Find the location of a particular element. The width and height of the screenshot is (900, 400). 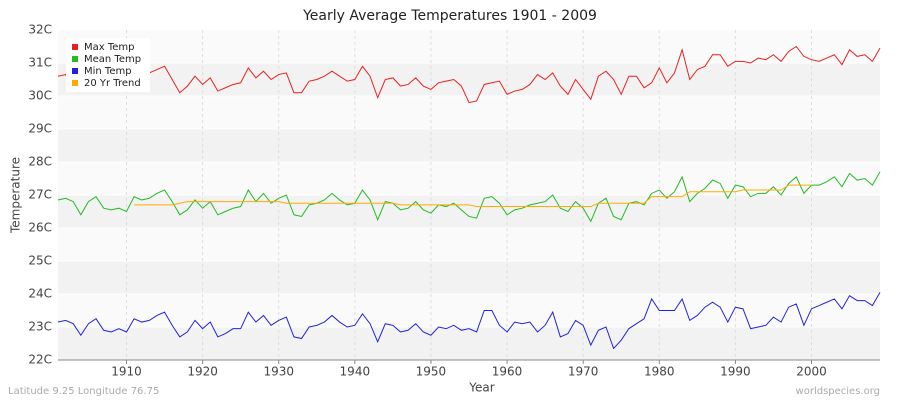

footer-right: worldspecies.org is located at coordinates (838, 391).